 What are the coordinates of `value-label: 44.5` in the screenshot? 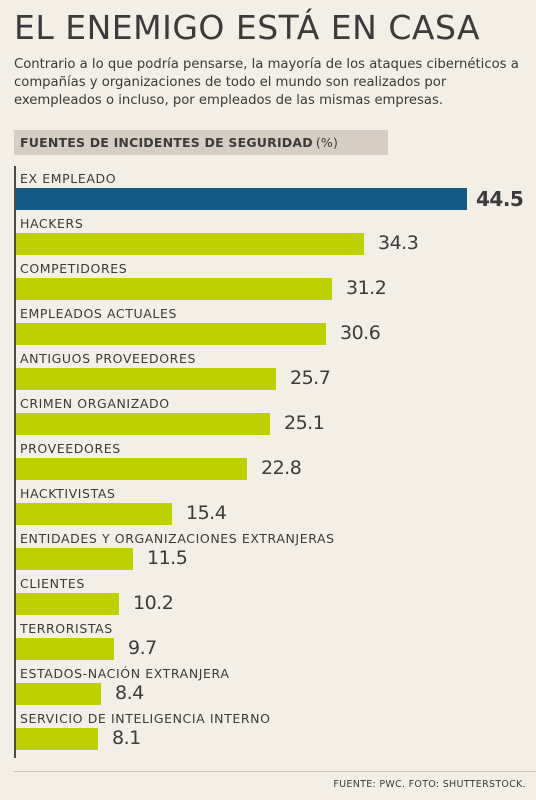 It's located at (500, 199).